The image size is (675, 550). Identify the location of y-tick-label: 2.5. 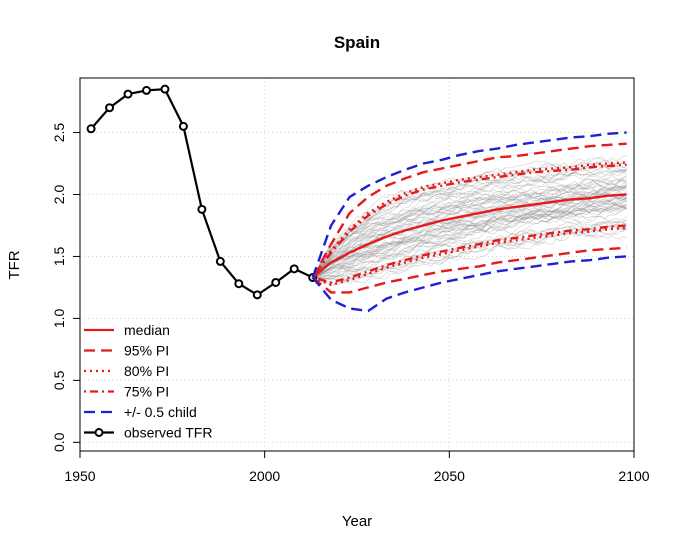
(59, 133).